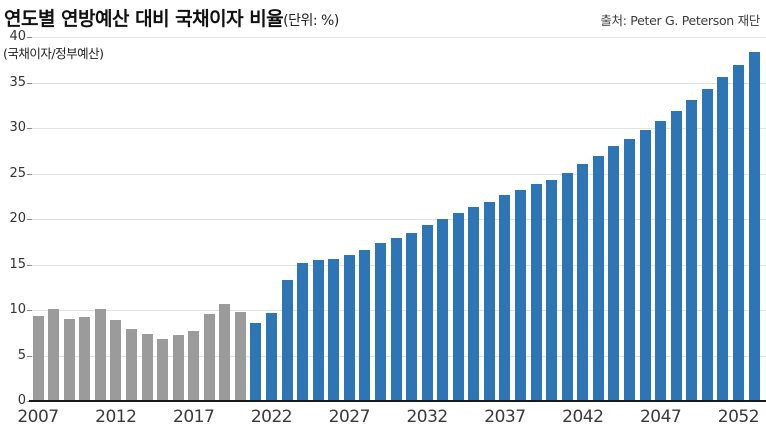 This screenshot has height=433, width=766. I want to click on bar-projected-2027, so click(349, 327).